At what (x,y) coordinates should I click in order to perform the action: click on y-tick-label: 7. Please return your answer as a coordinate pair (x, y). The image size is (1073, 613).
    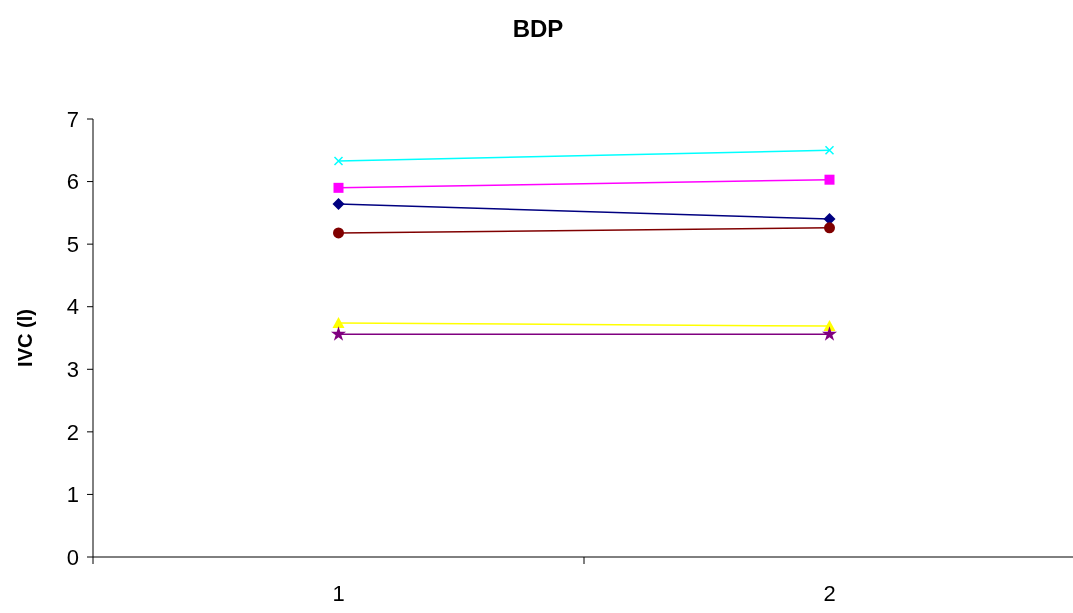
    Looking at the image, I should click on (72, 119).